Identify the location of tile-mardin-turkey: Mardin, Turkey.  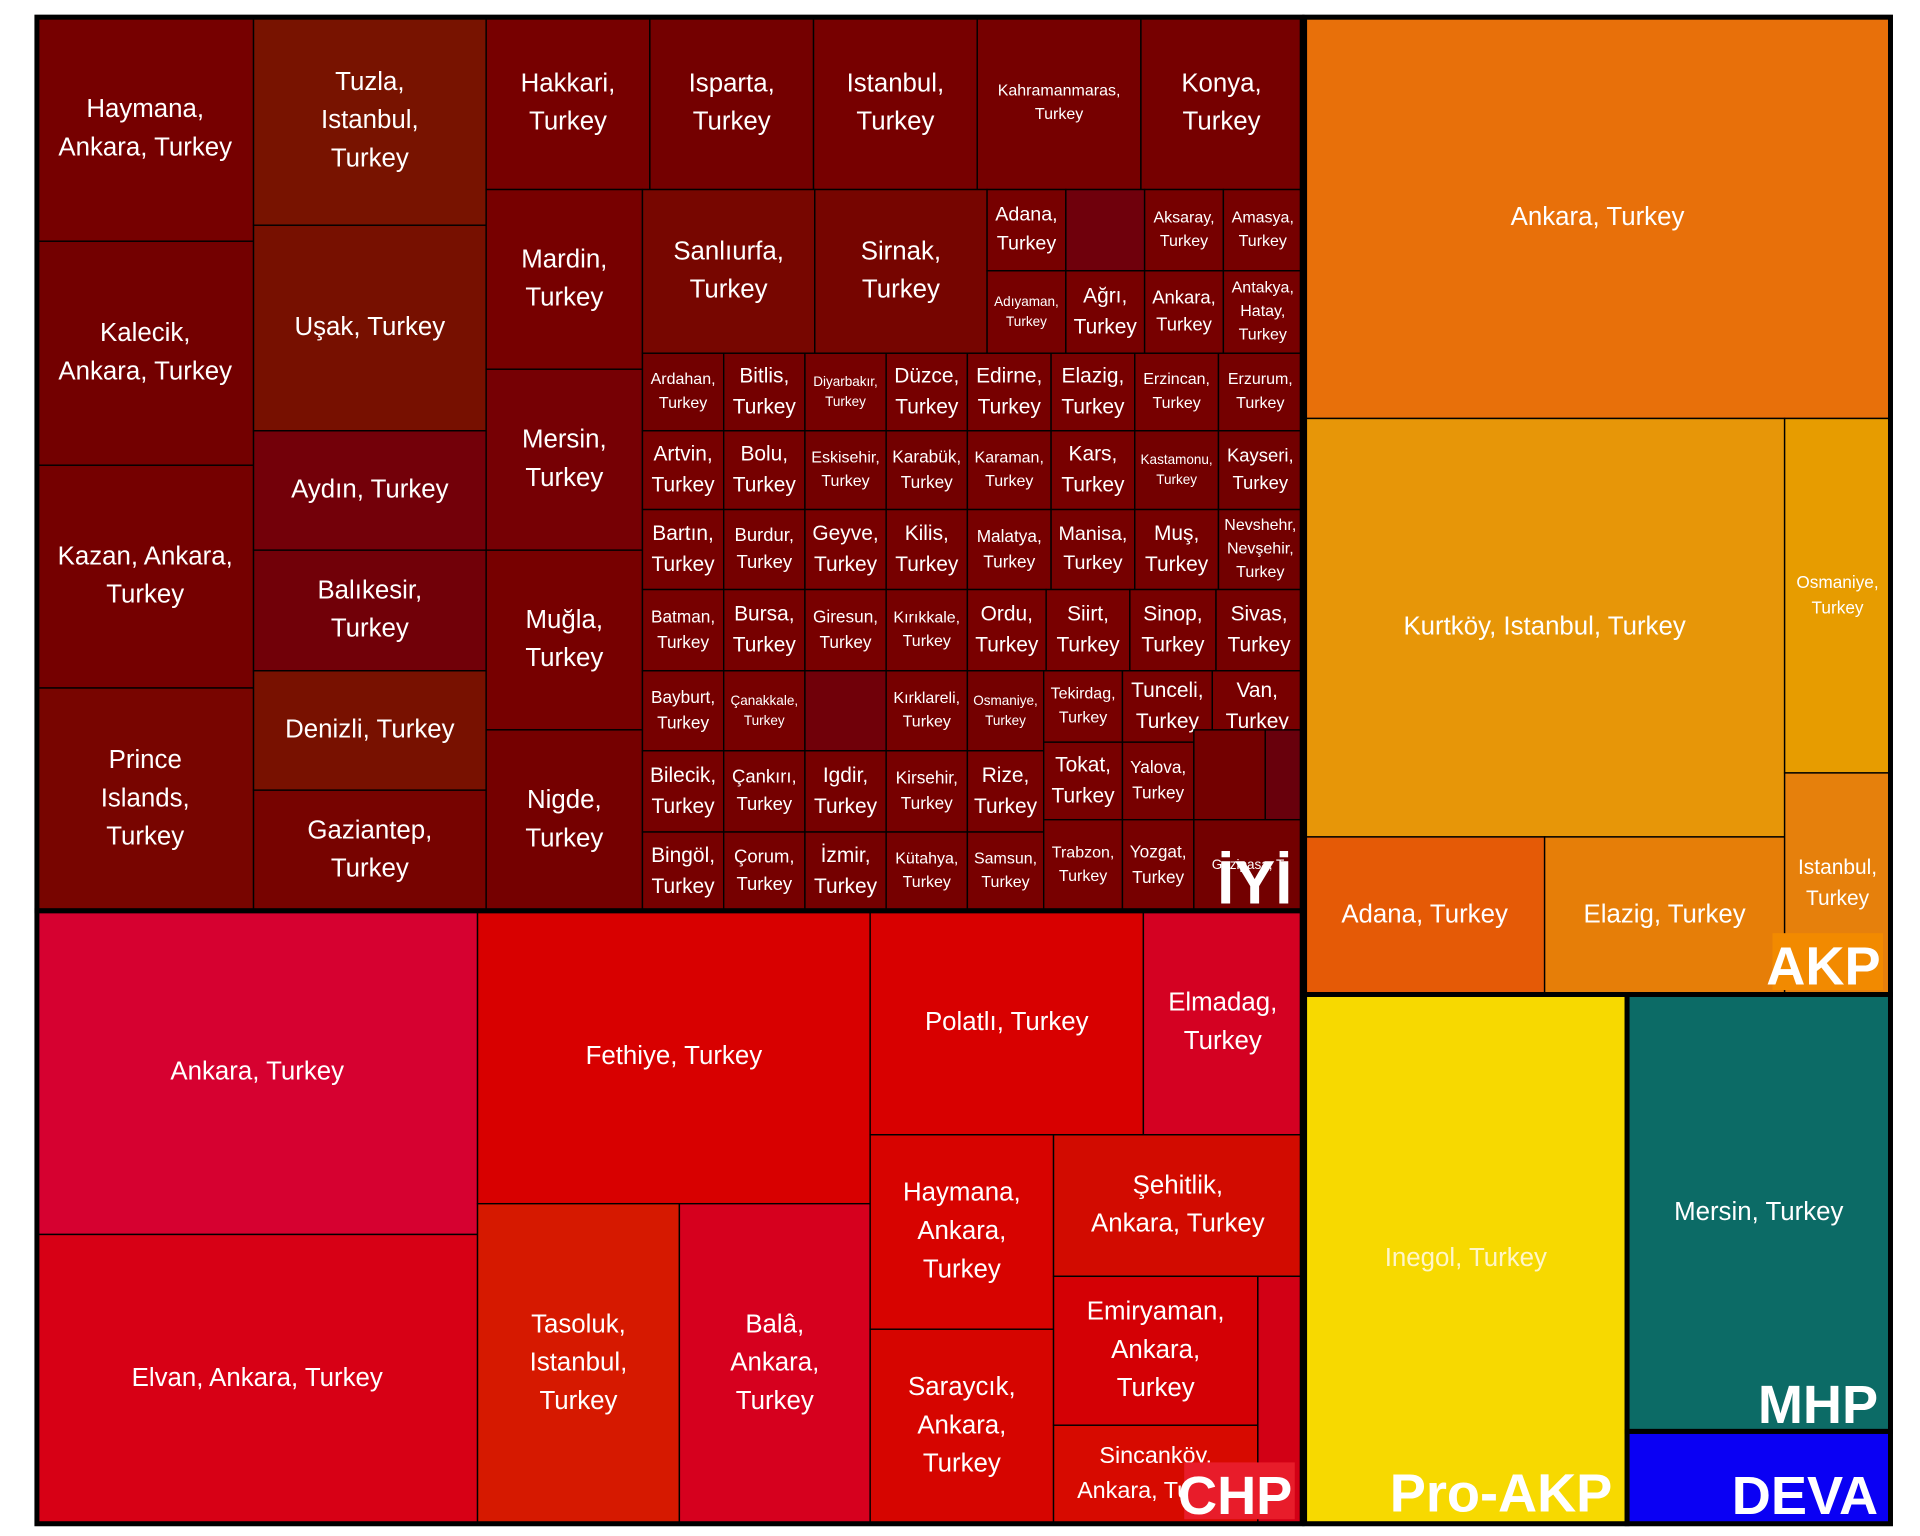
(564, 279).